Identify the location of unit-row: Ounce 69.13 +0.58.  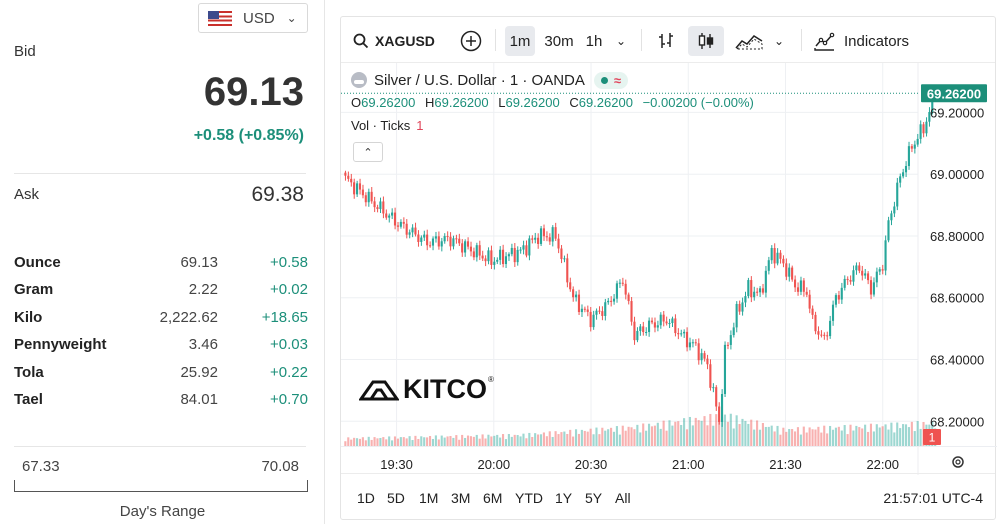
(161, 267).